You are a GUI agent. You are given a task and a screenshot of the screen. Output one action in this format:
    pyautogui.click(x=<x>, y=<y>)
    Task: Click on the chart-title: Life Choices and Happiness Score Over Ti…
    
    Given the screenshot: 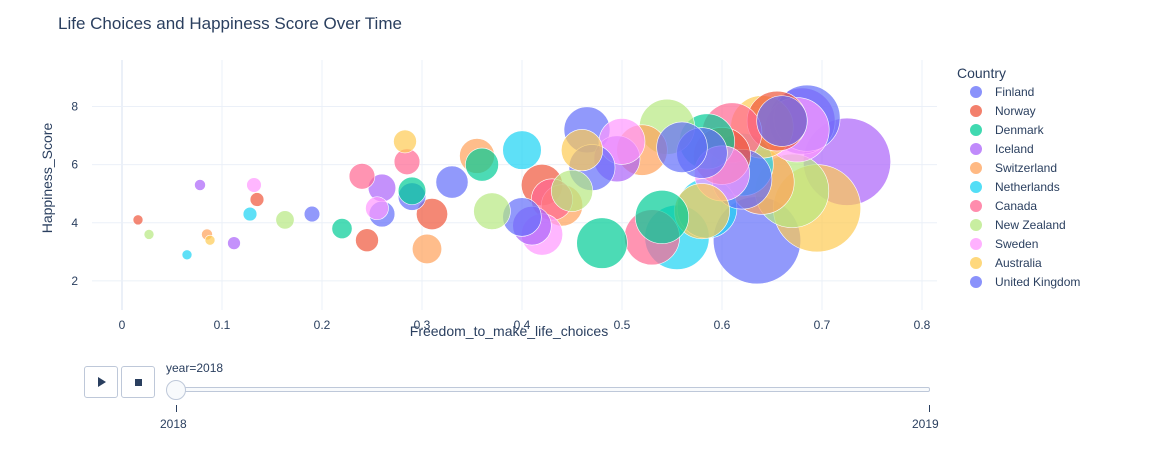 What is the action you would take?
    pyautogui.click(x=230, y=23)
    